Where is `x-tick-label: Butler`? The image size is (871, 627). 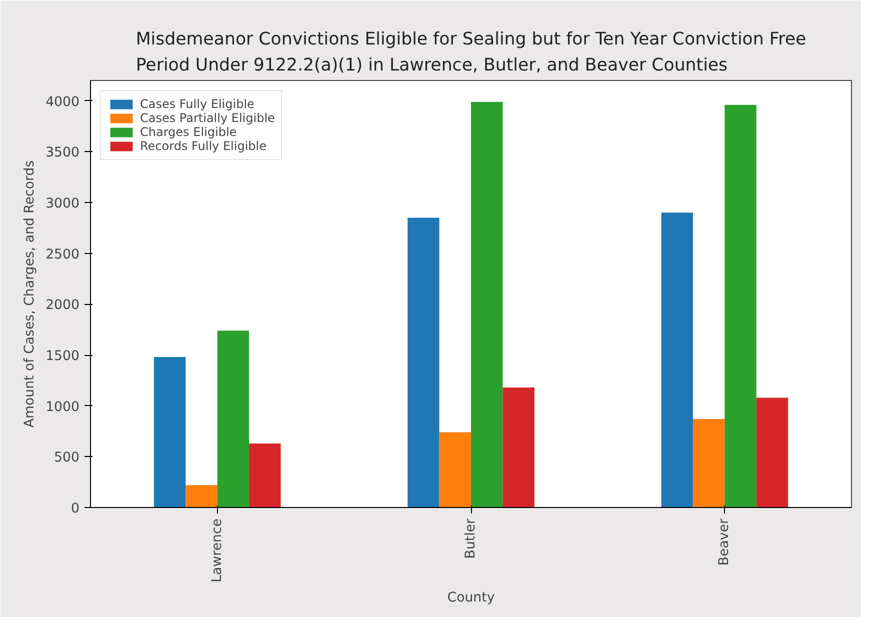
x-tick-label: Butler is located at coordinates (471, 538).